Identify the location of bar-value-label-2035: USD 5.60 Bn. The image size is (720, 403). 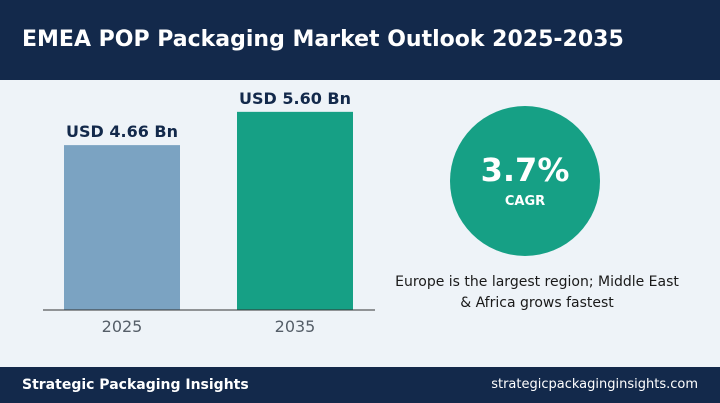
(295, 98).